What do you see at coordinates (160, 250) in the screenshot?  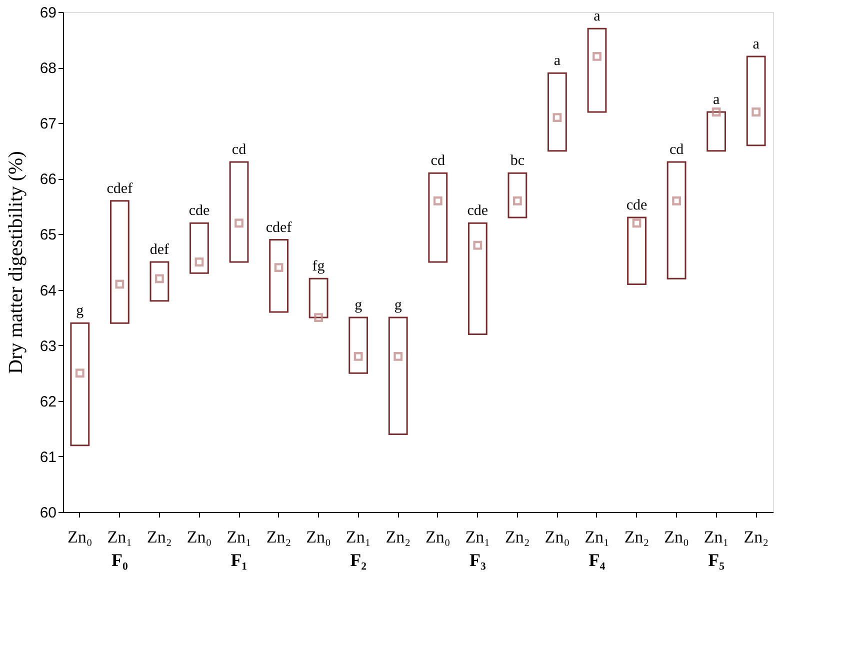 I see `data-label: def` at bounding box center [160, 250].